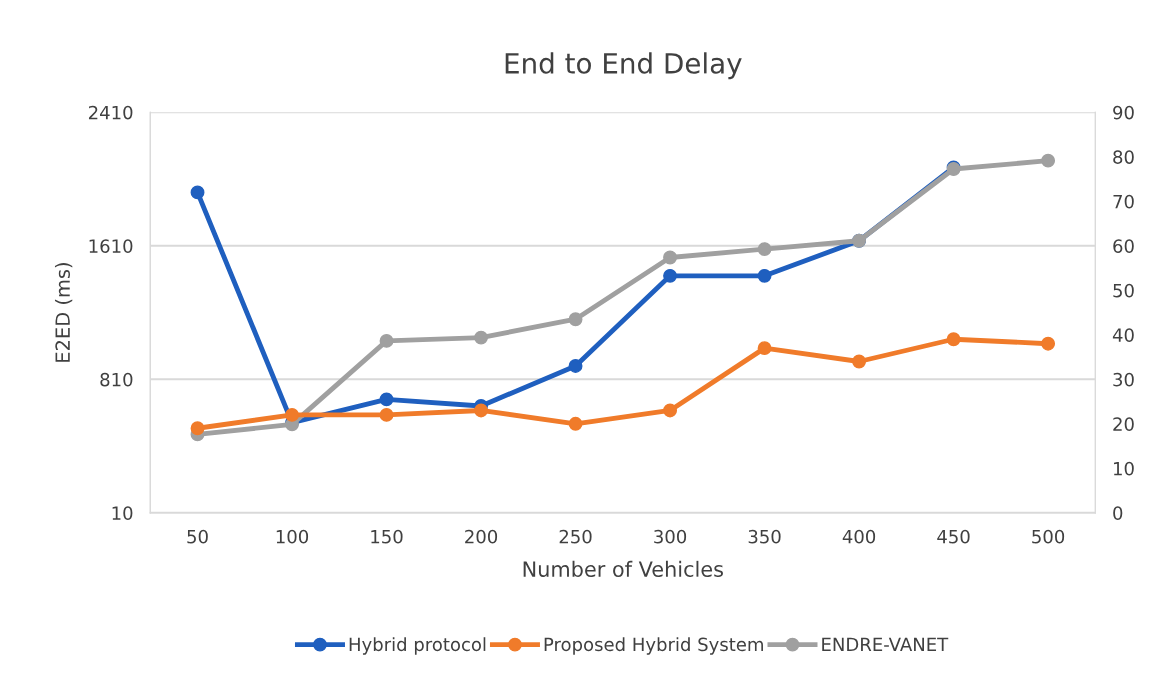 Image resolution: width=1174 pixels, height=693 pixels. I want to click on y2-tick-label: 10, so click(1123, 468).